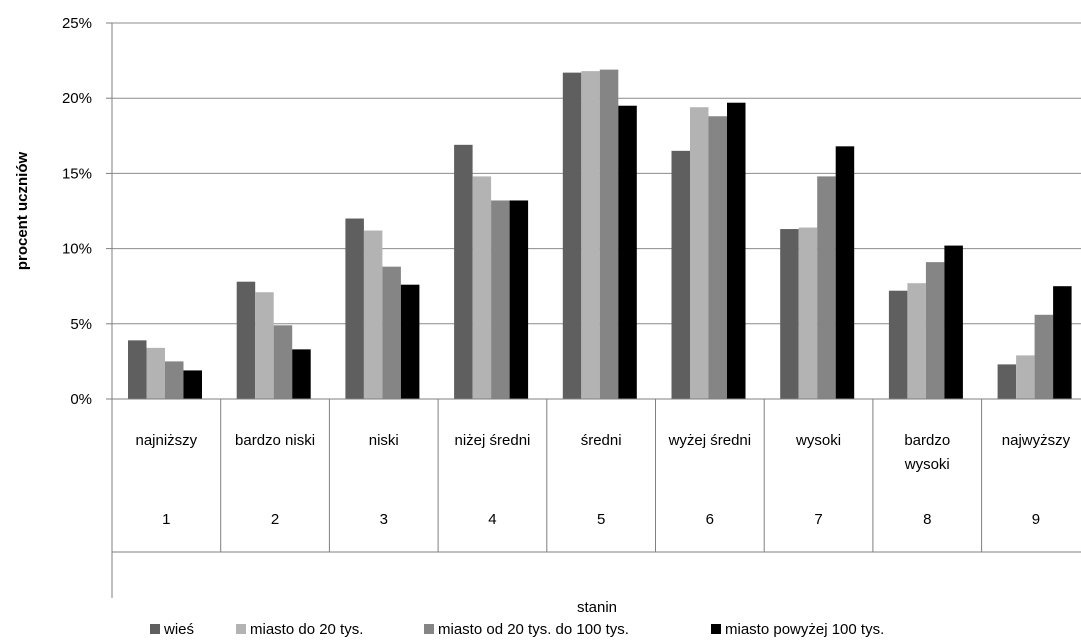  I want to click on category-label: wyżej średni, so click(710, 440).